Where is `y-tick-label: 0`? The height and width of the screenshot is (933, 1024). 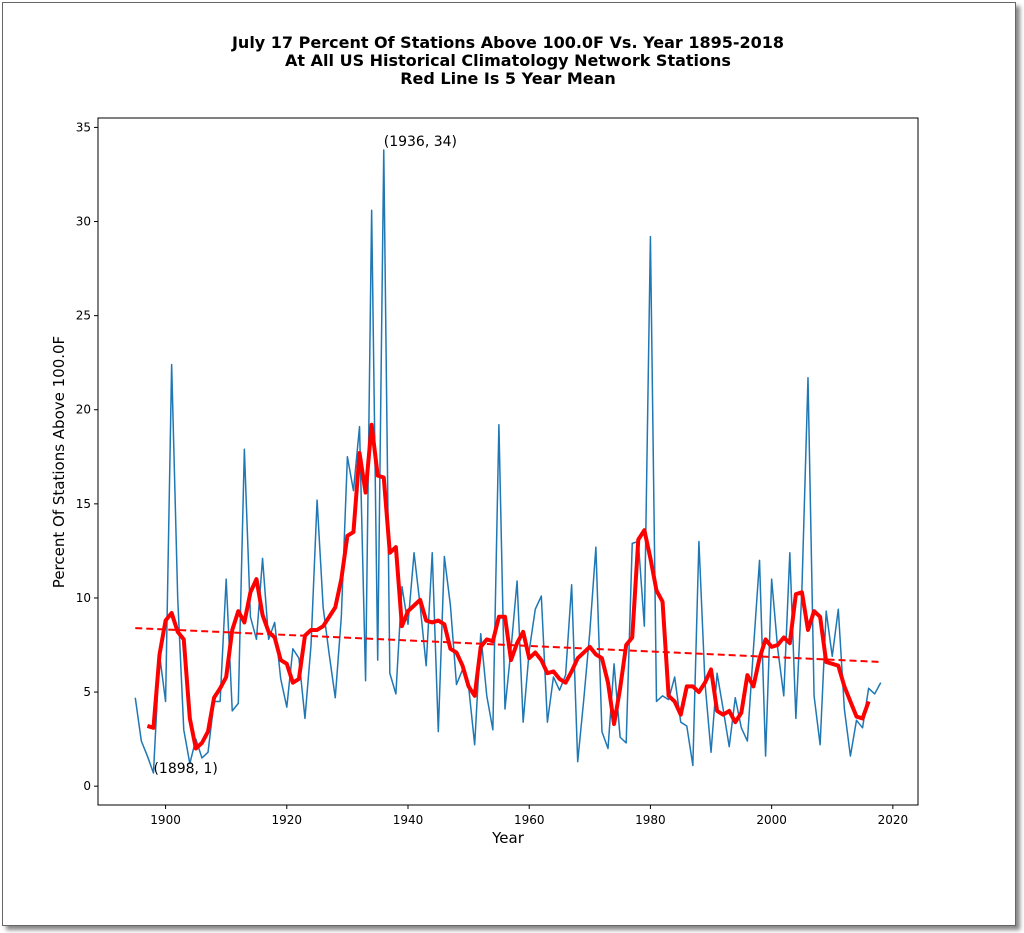 y-tick-label: 0 is located at coordinates (87, 786).